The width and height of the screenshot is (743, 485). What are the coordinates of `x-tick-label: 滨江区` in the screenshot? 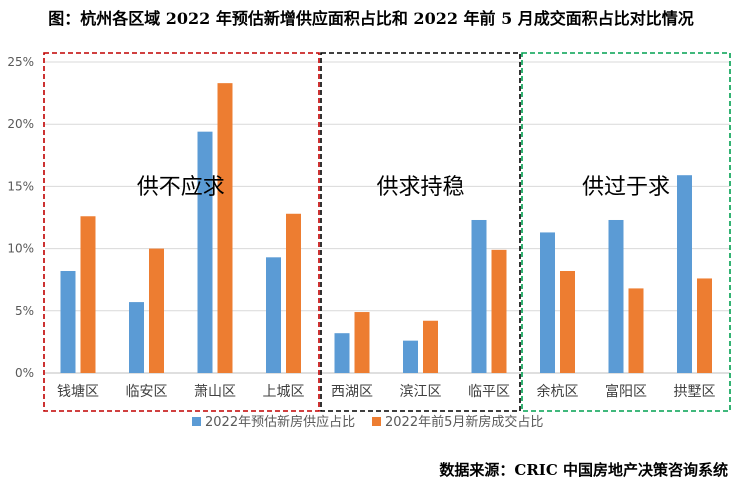 It's located at (421, 392).